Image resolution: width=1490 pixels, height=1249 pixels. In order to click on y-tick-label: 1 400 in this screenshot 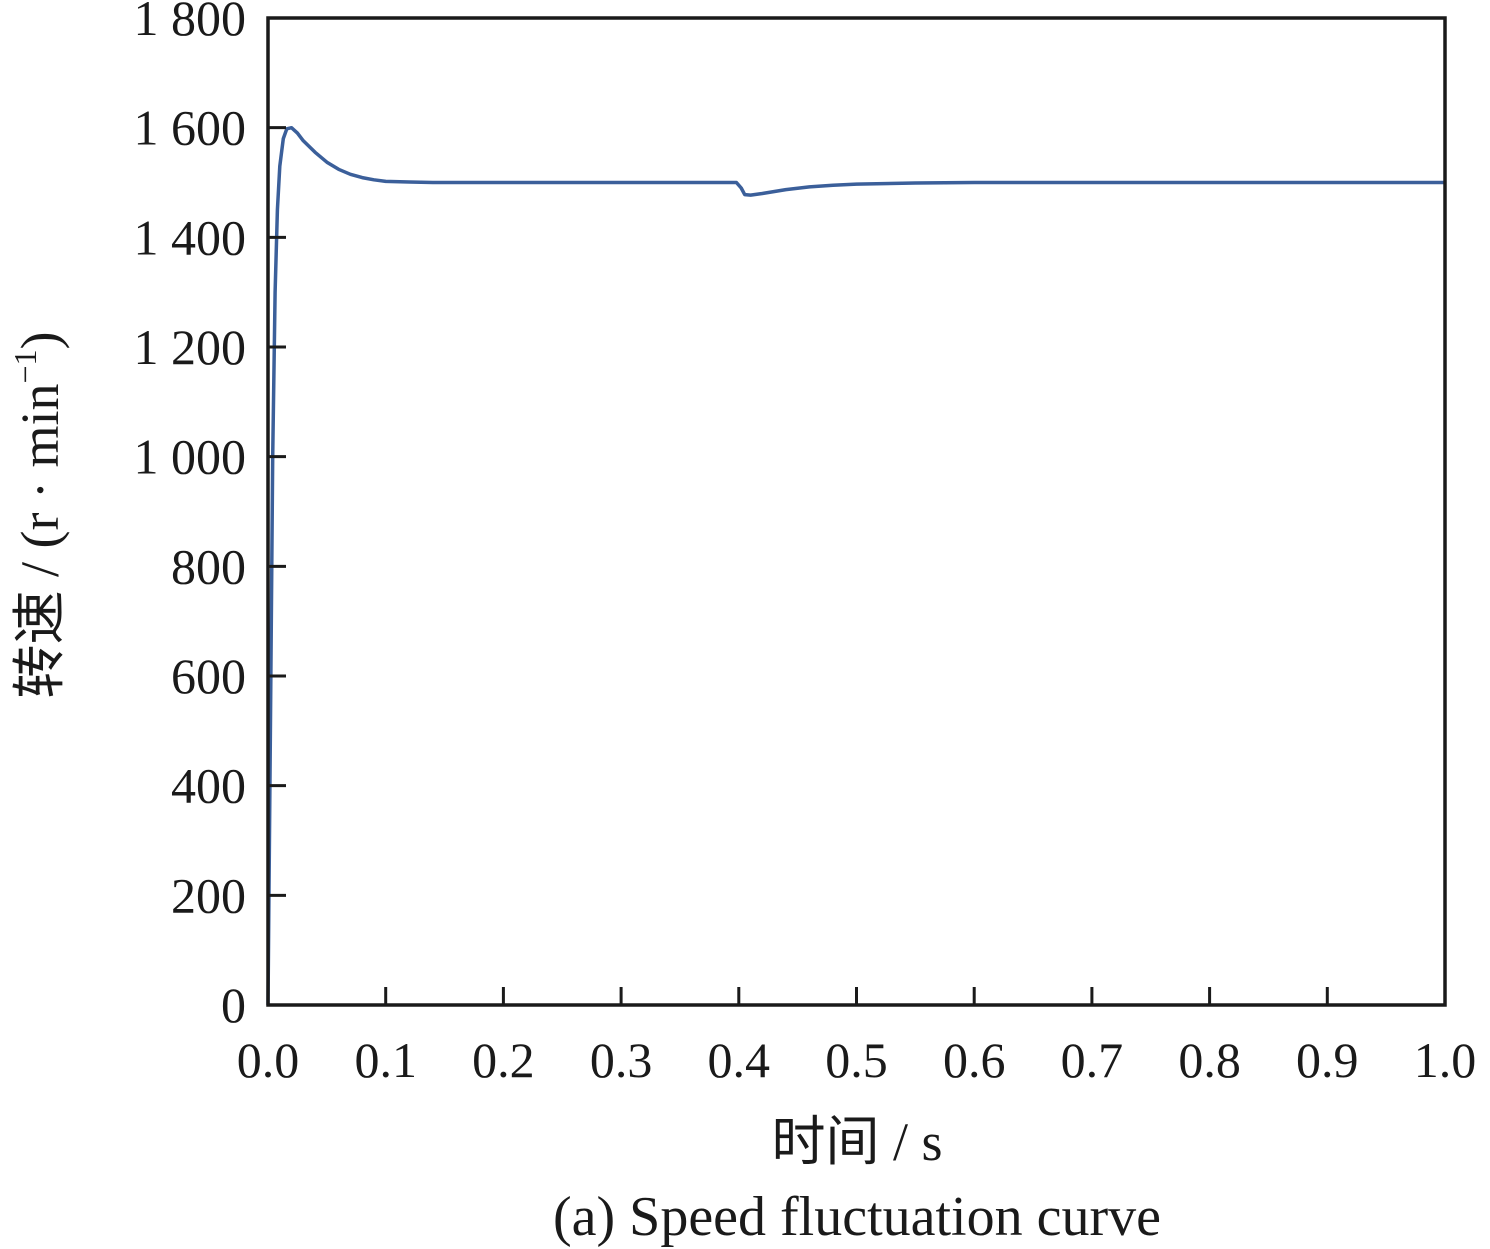, I will do `click(190, 237)`.